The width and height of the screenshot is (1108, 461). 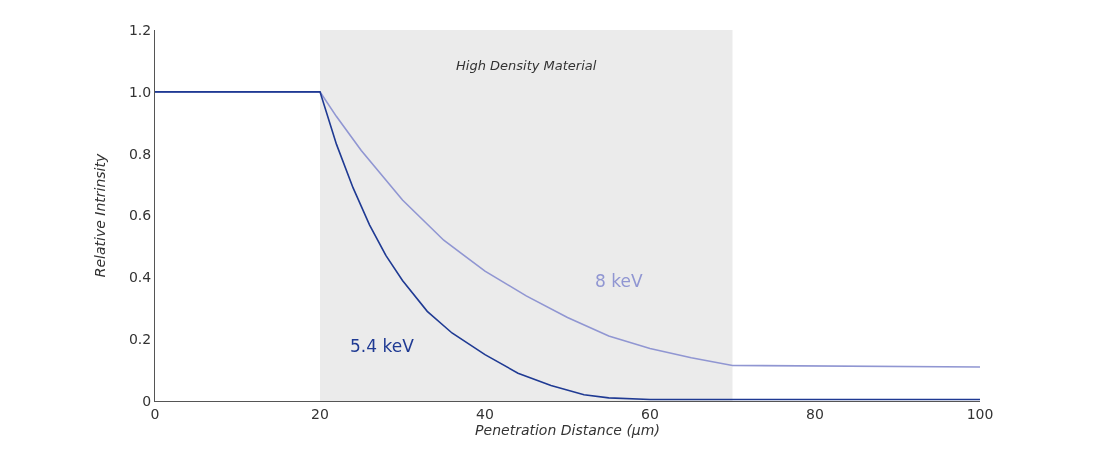 I want to click on y-tick-label: 0.6, so click(x=140, y=215).